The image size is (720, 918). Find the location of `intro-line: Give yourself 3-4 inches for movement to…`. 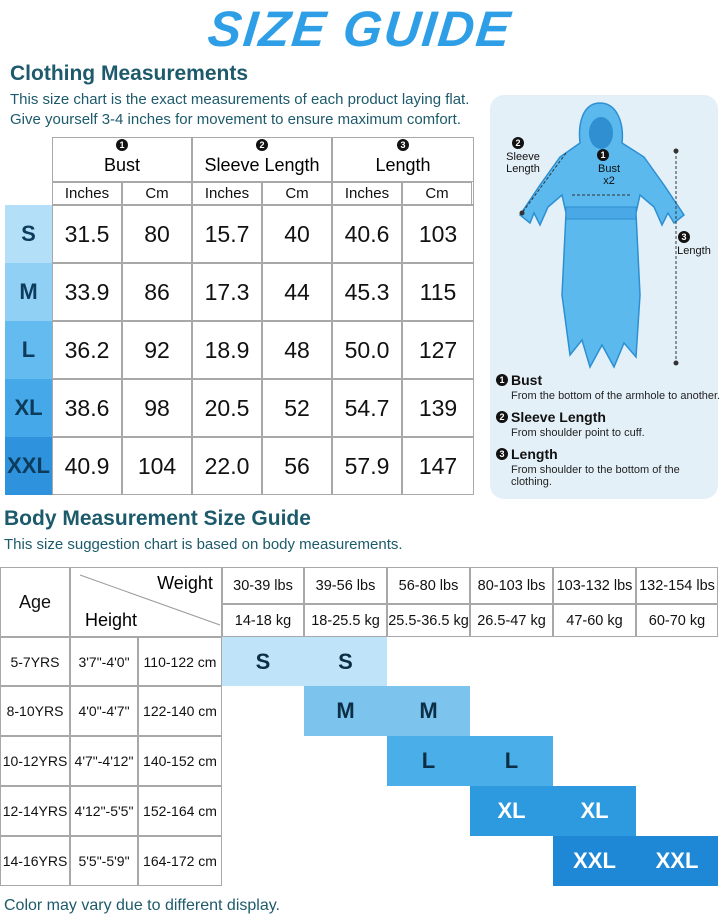

intro-line: Give yourself 3-4 inches for movement to… is located at coordinates (235, 119).